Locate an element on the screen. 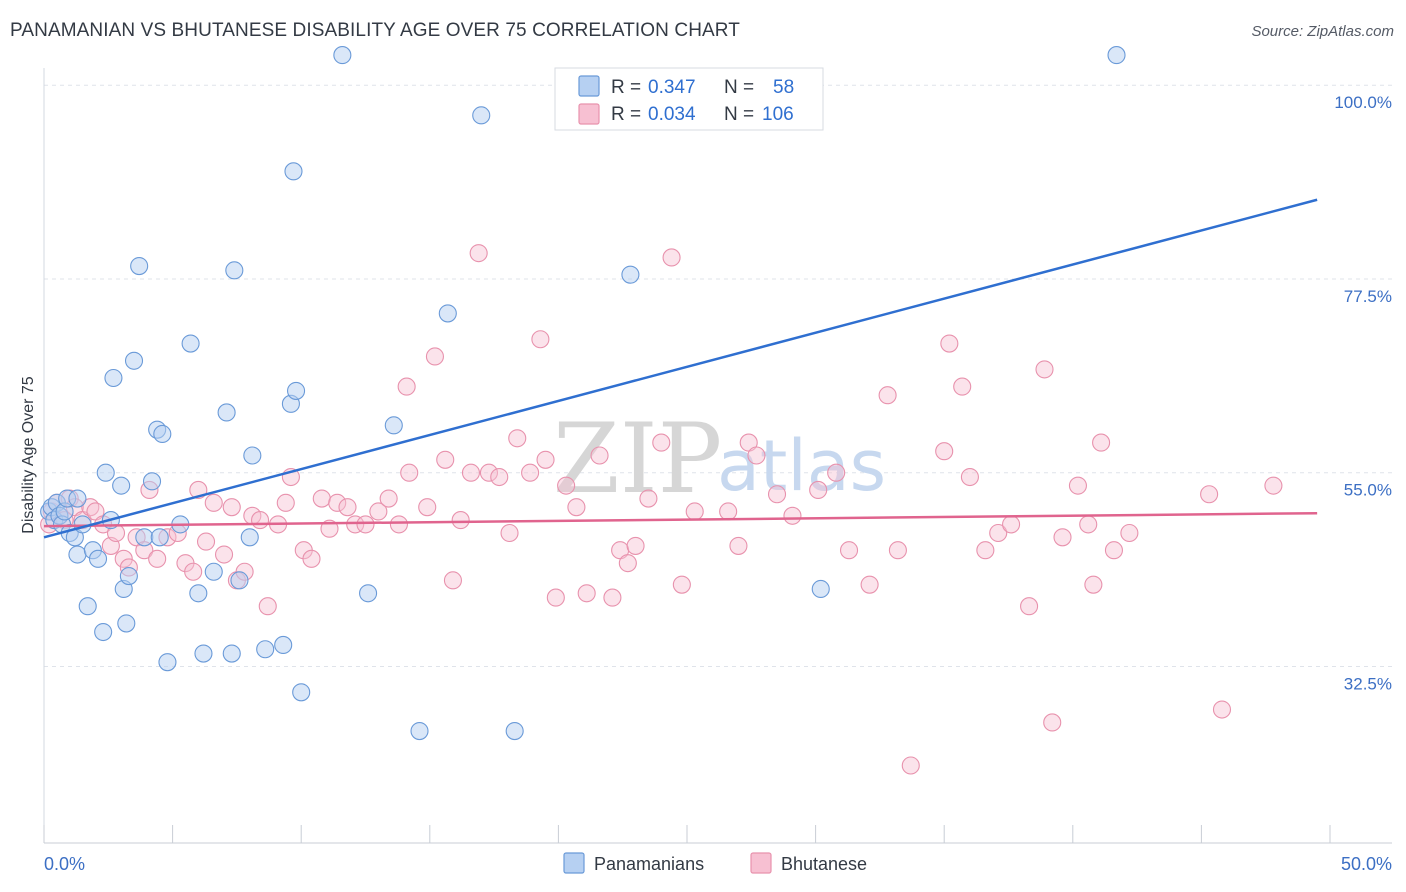 The height and width of the screenshot is (892, 1406). y-tick-labels: 32.5% 55.0% 77.5% 100.0% is located at coordinates (1363, 393).